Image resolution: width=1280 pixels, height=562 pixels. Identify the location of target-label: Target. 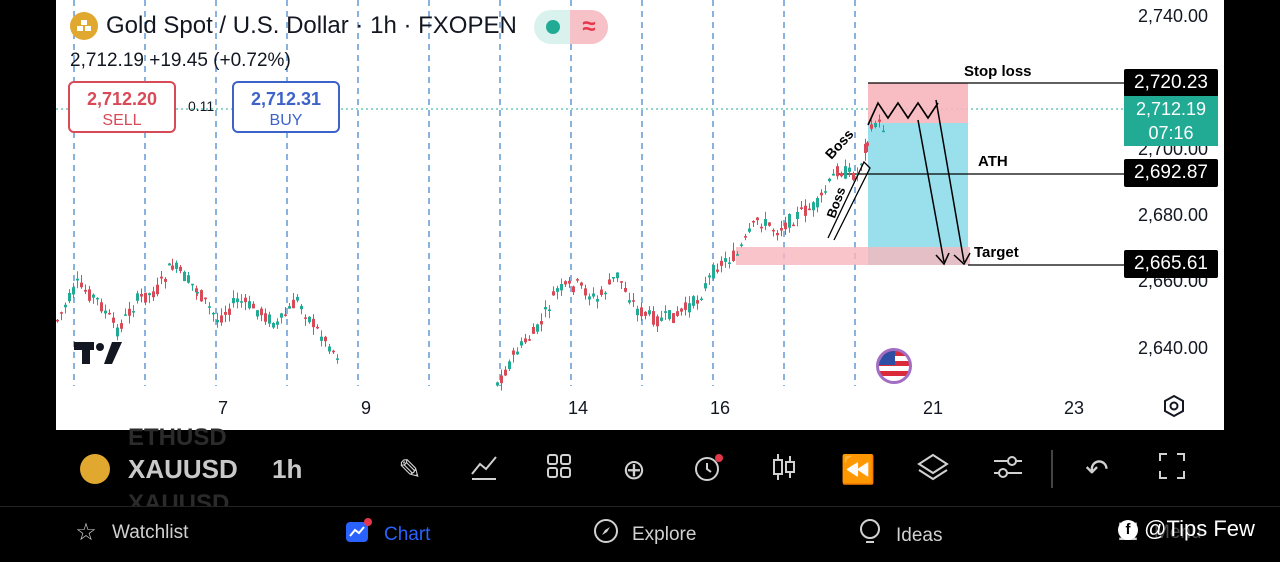
(996, 252).